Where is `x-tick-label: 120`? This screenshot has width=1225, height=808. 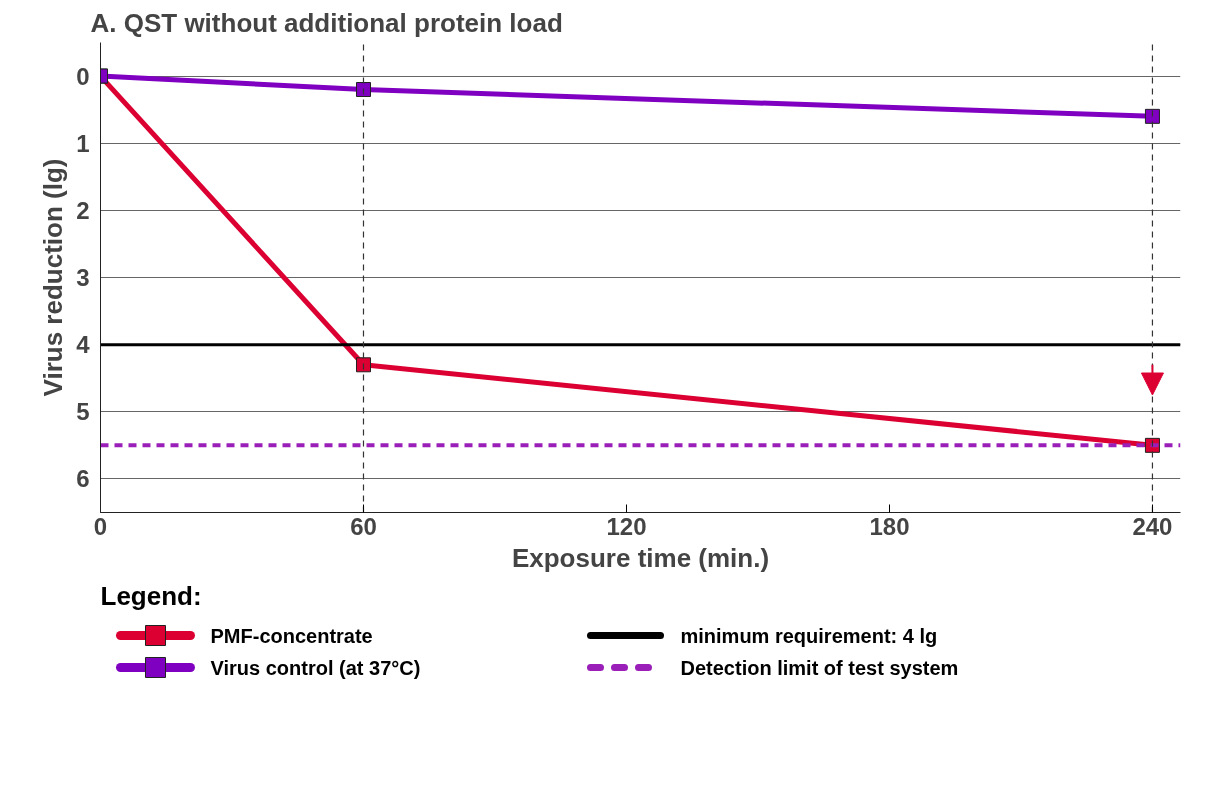 x-tick-label: 120 is located at coordinates (626, 526).